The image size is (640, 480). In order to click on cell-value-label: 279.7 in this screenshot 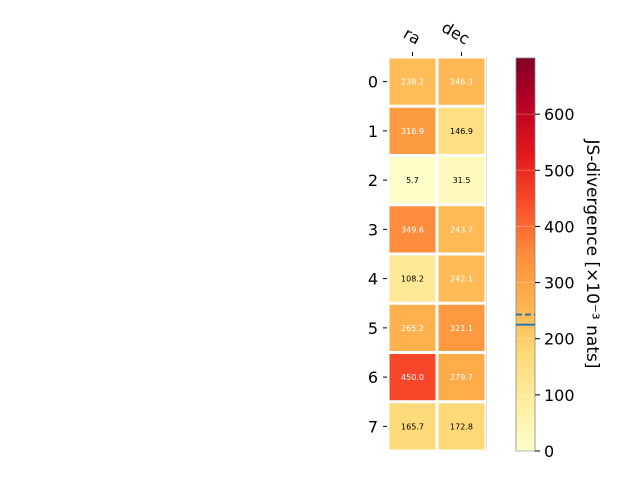, I will do `click(461, 377)`.